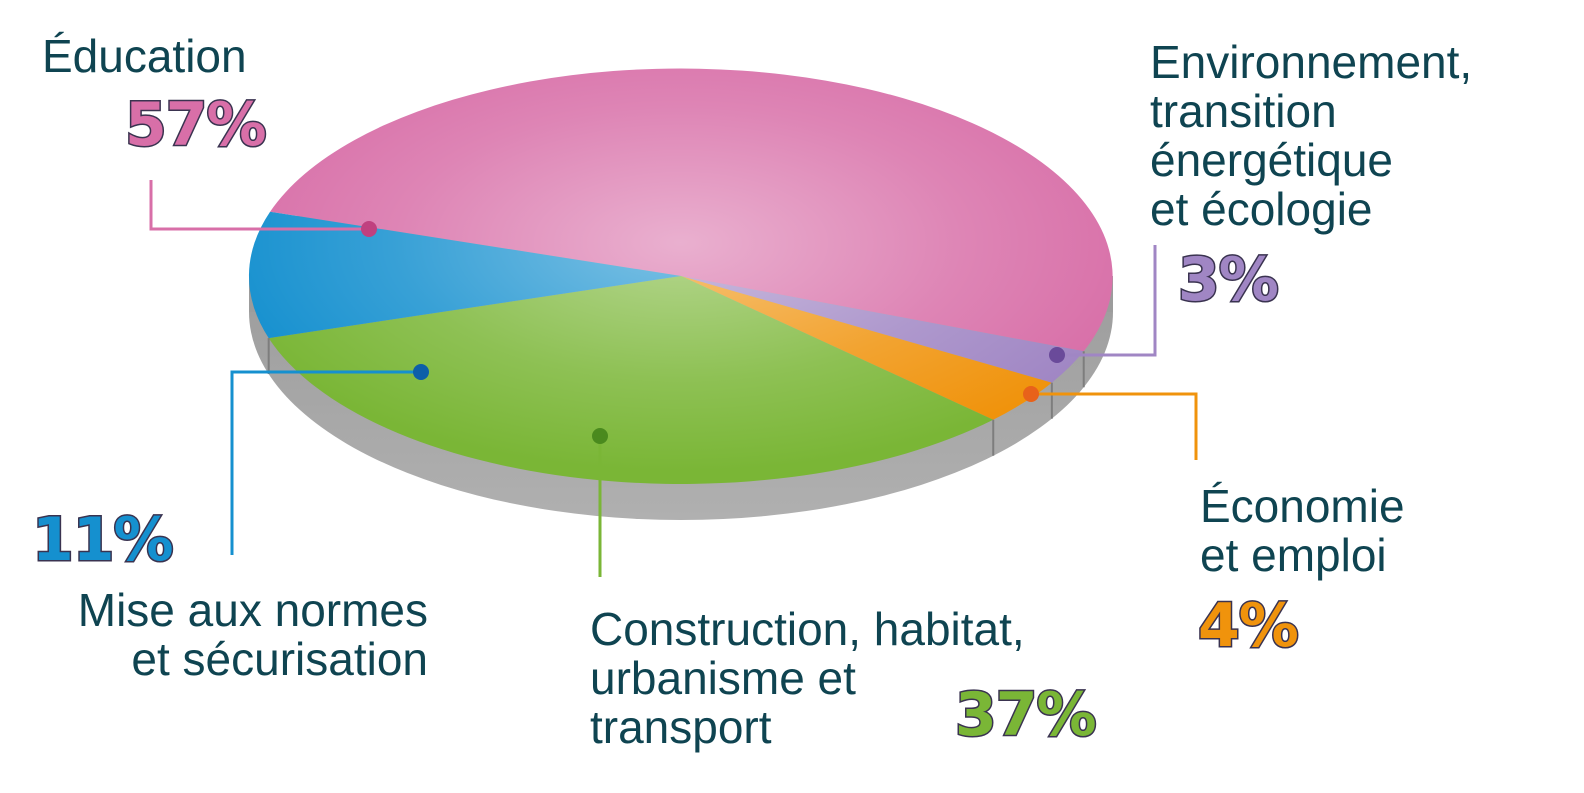 The width and height of the screenshot is (1584, 793). I want to click on label-education: Éducation, so click(144, 56).